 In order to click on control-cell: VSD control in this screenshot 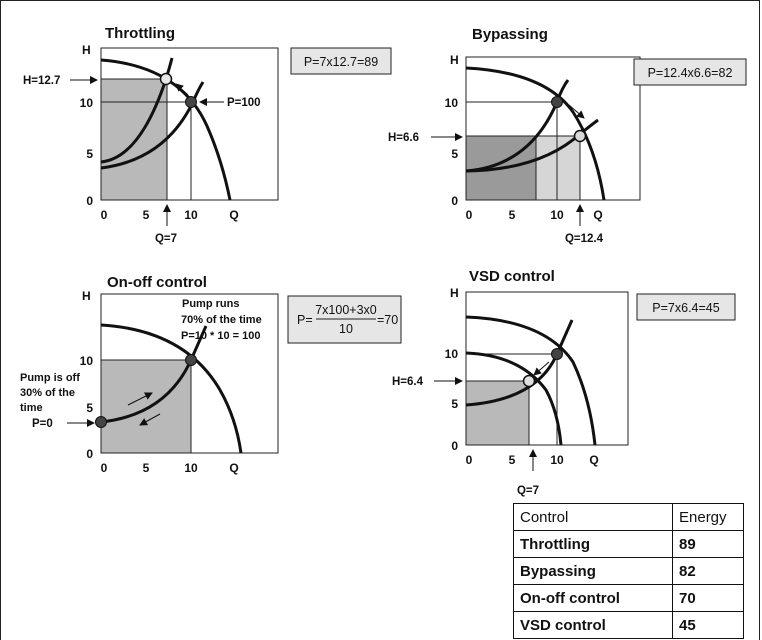, I will do `click(593, 625)`.